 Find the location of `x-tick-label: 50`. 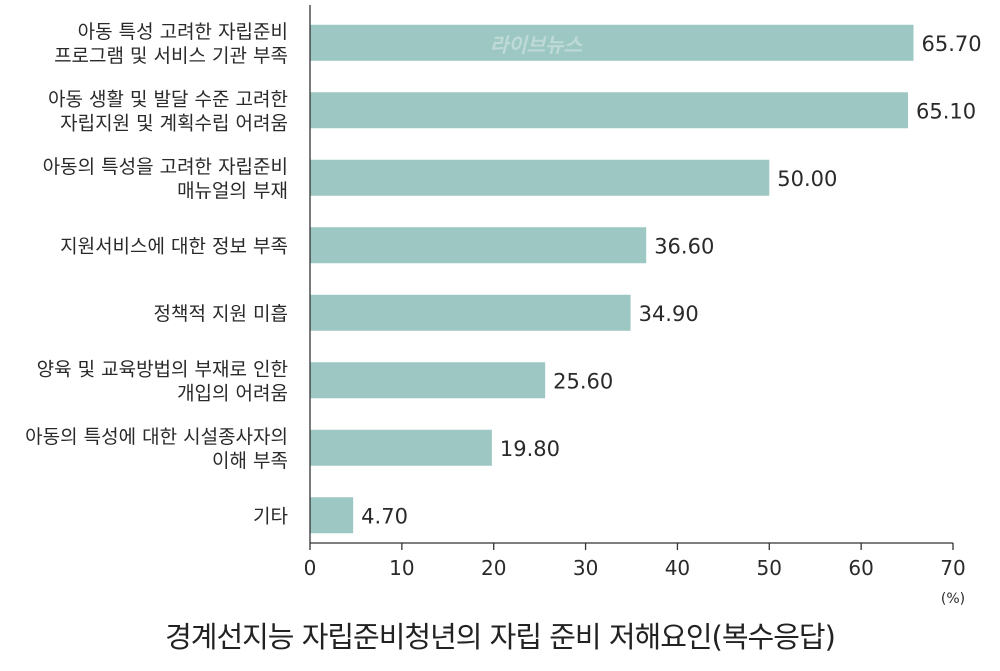

x-tick-label: 50 is located at coordinates (769, 568).